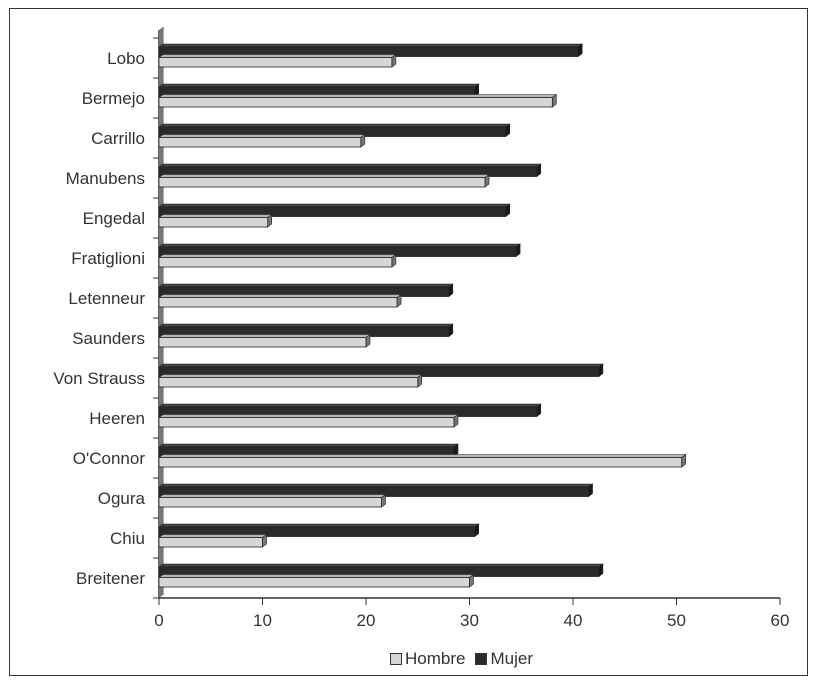  Describe the element at coordinates (573, 620) in the screenshot. I see `x-tick-label: 40` at that location.